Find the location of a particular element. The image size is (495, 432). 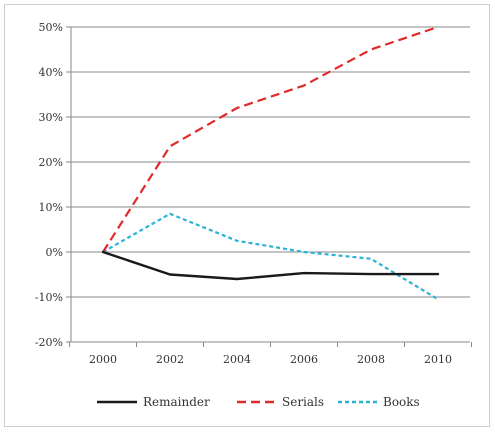

x-tick-label: 2010 is located at coordinates (438, 359).